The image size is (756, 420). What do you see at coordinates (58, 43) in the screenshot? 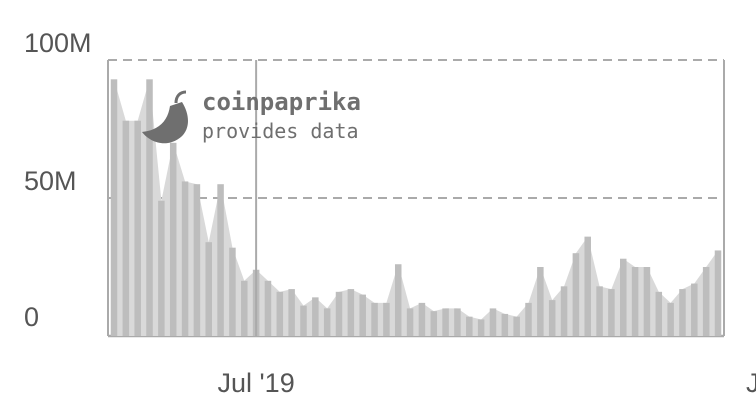
I see `y-tick-label: 100M` at bounding box center [58, 43].